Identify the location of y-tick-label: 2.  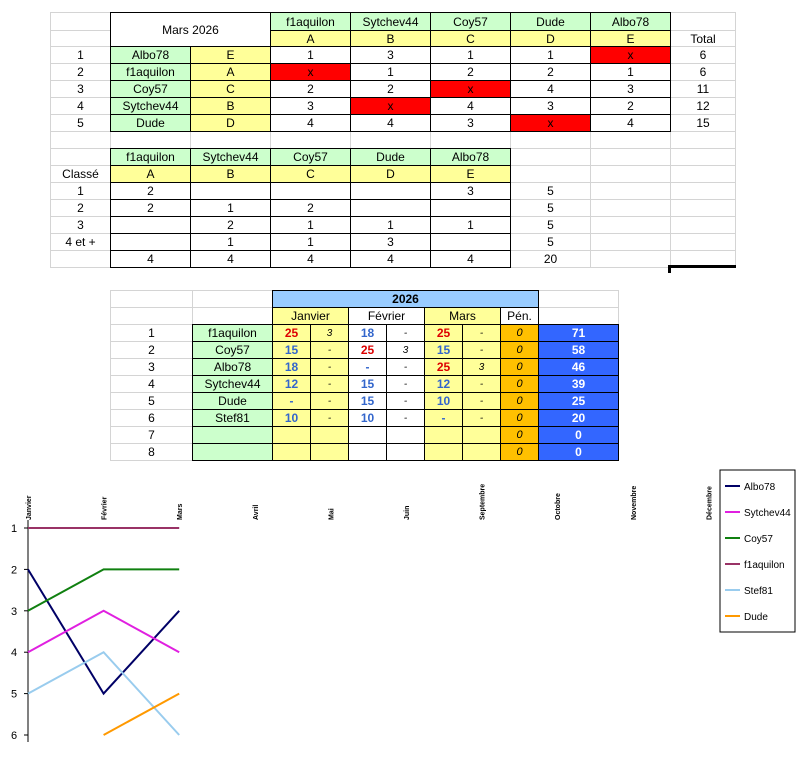
(14, 570).